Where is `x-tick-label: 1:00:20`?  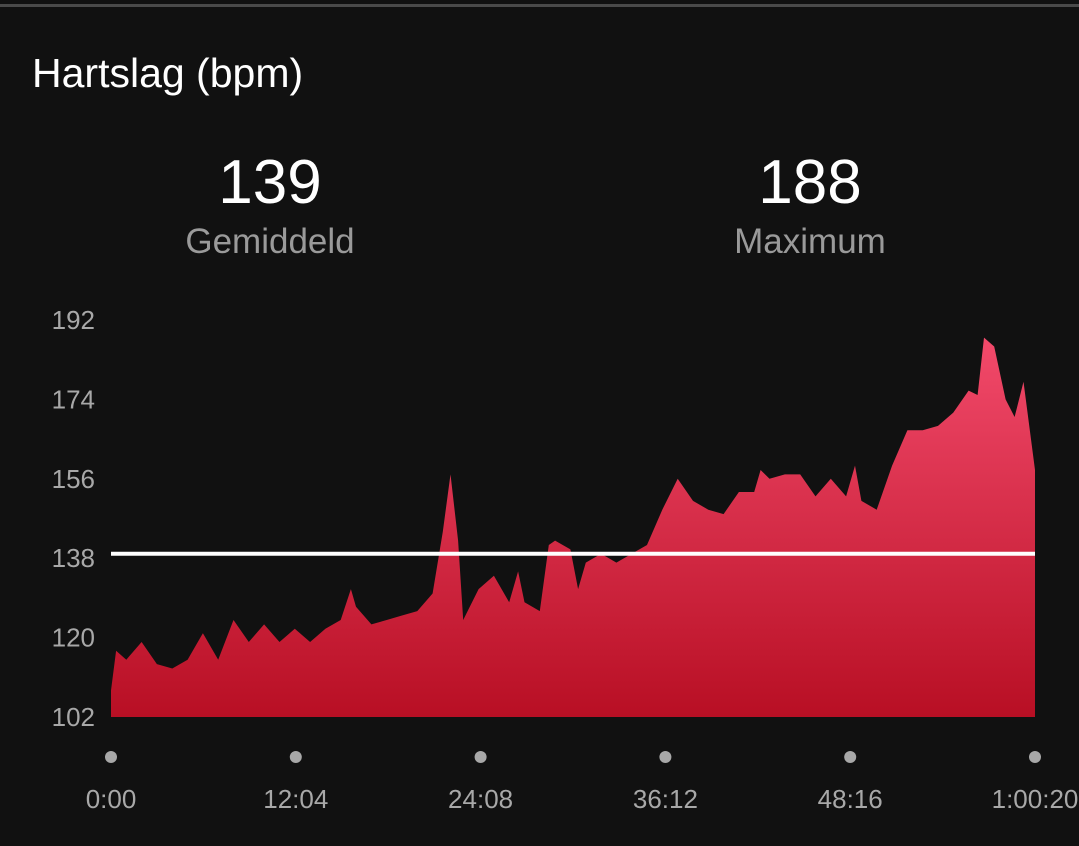
x-tick-label: 1:00:20 is located at coordinates (1035, 799).